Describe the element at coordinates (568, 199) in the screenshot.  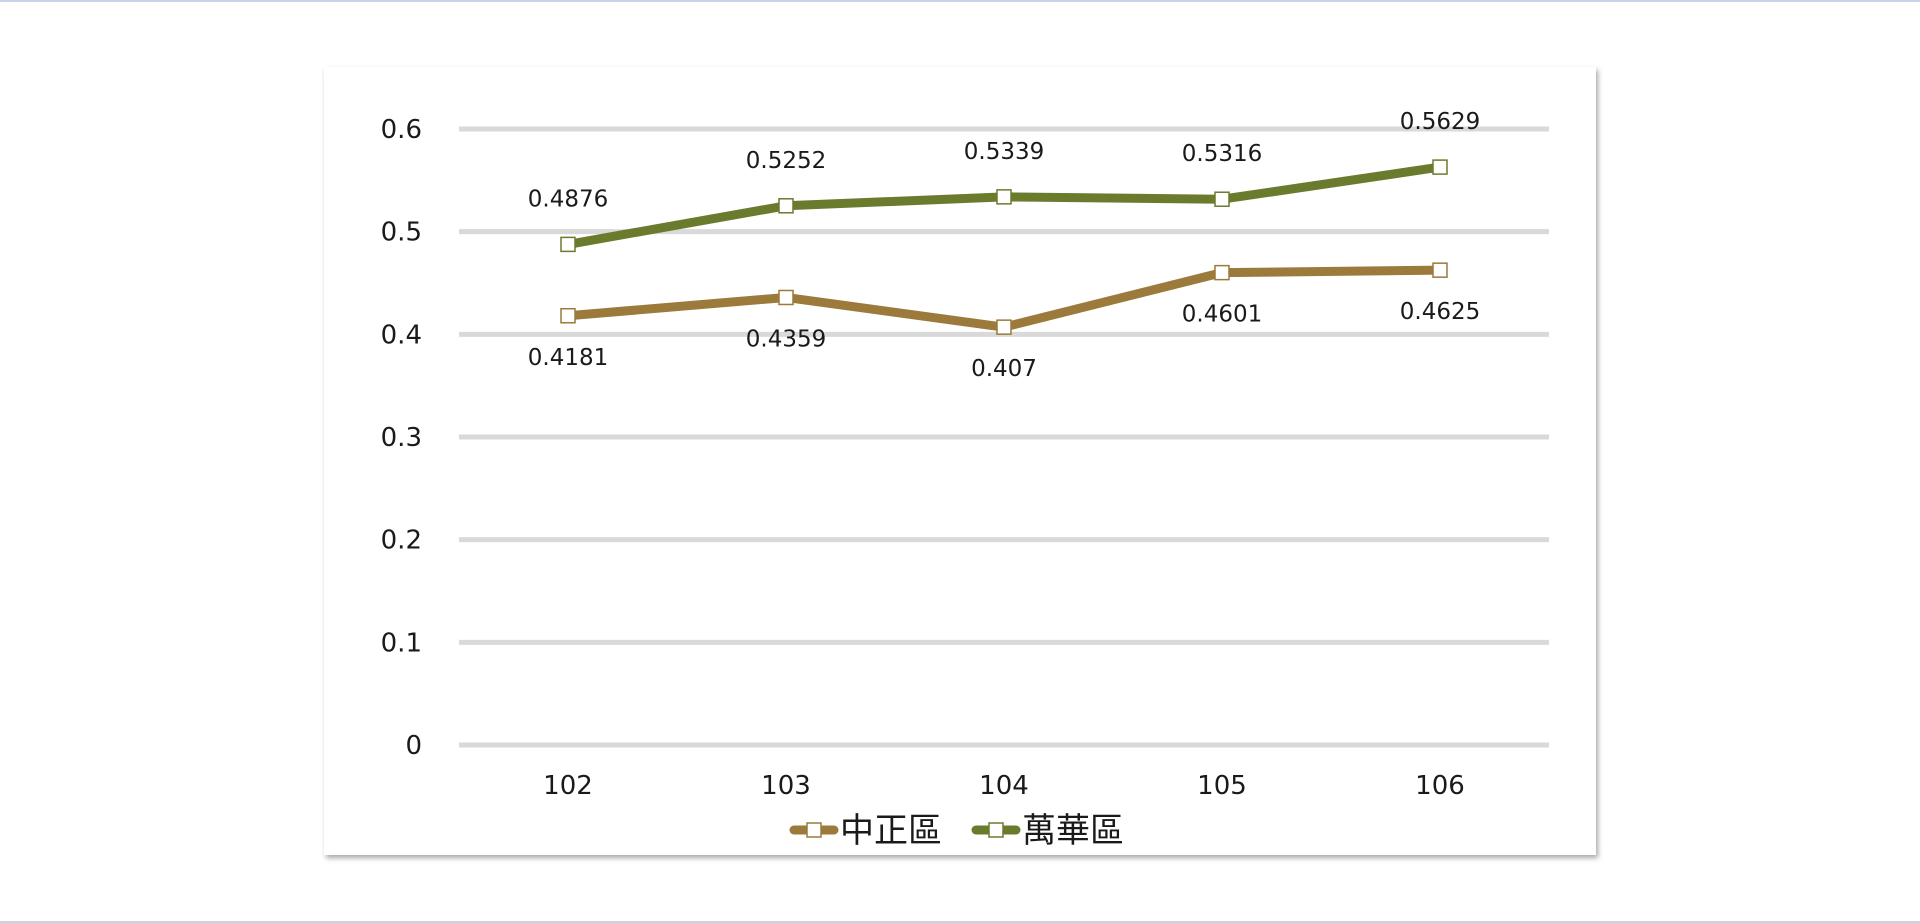
I see `data-label: 0.4876` at that location.